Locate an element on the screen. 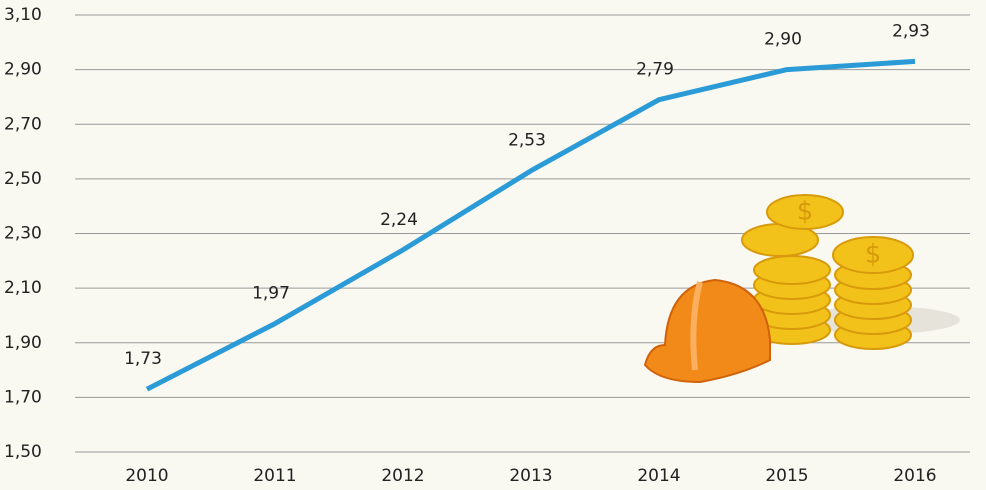 Image resolution: width=986 pixels, height=490 pixels. data-label: 2,79 is located at coordinates (655, 70).